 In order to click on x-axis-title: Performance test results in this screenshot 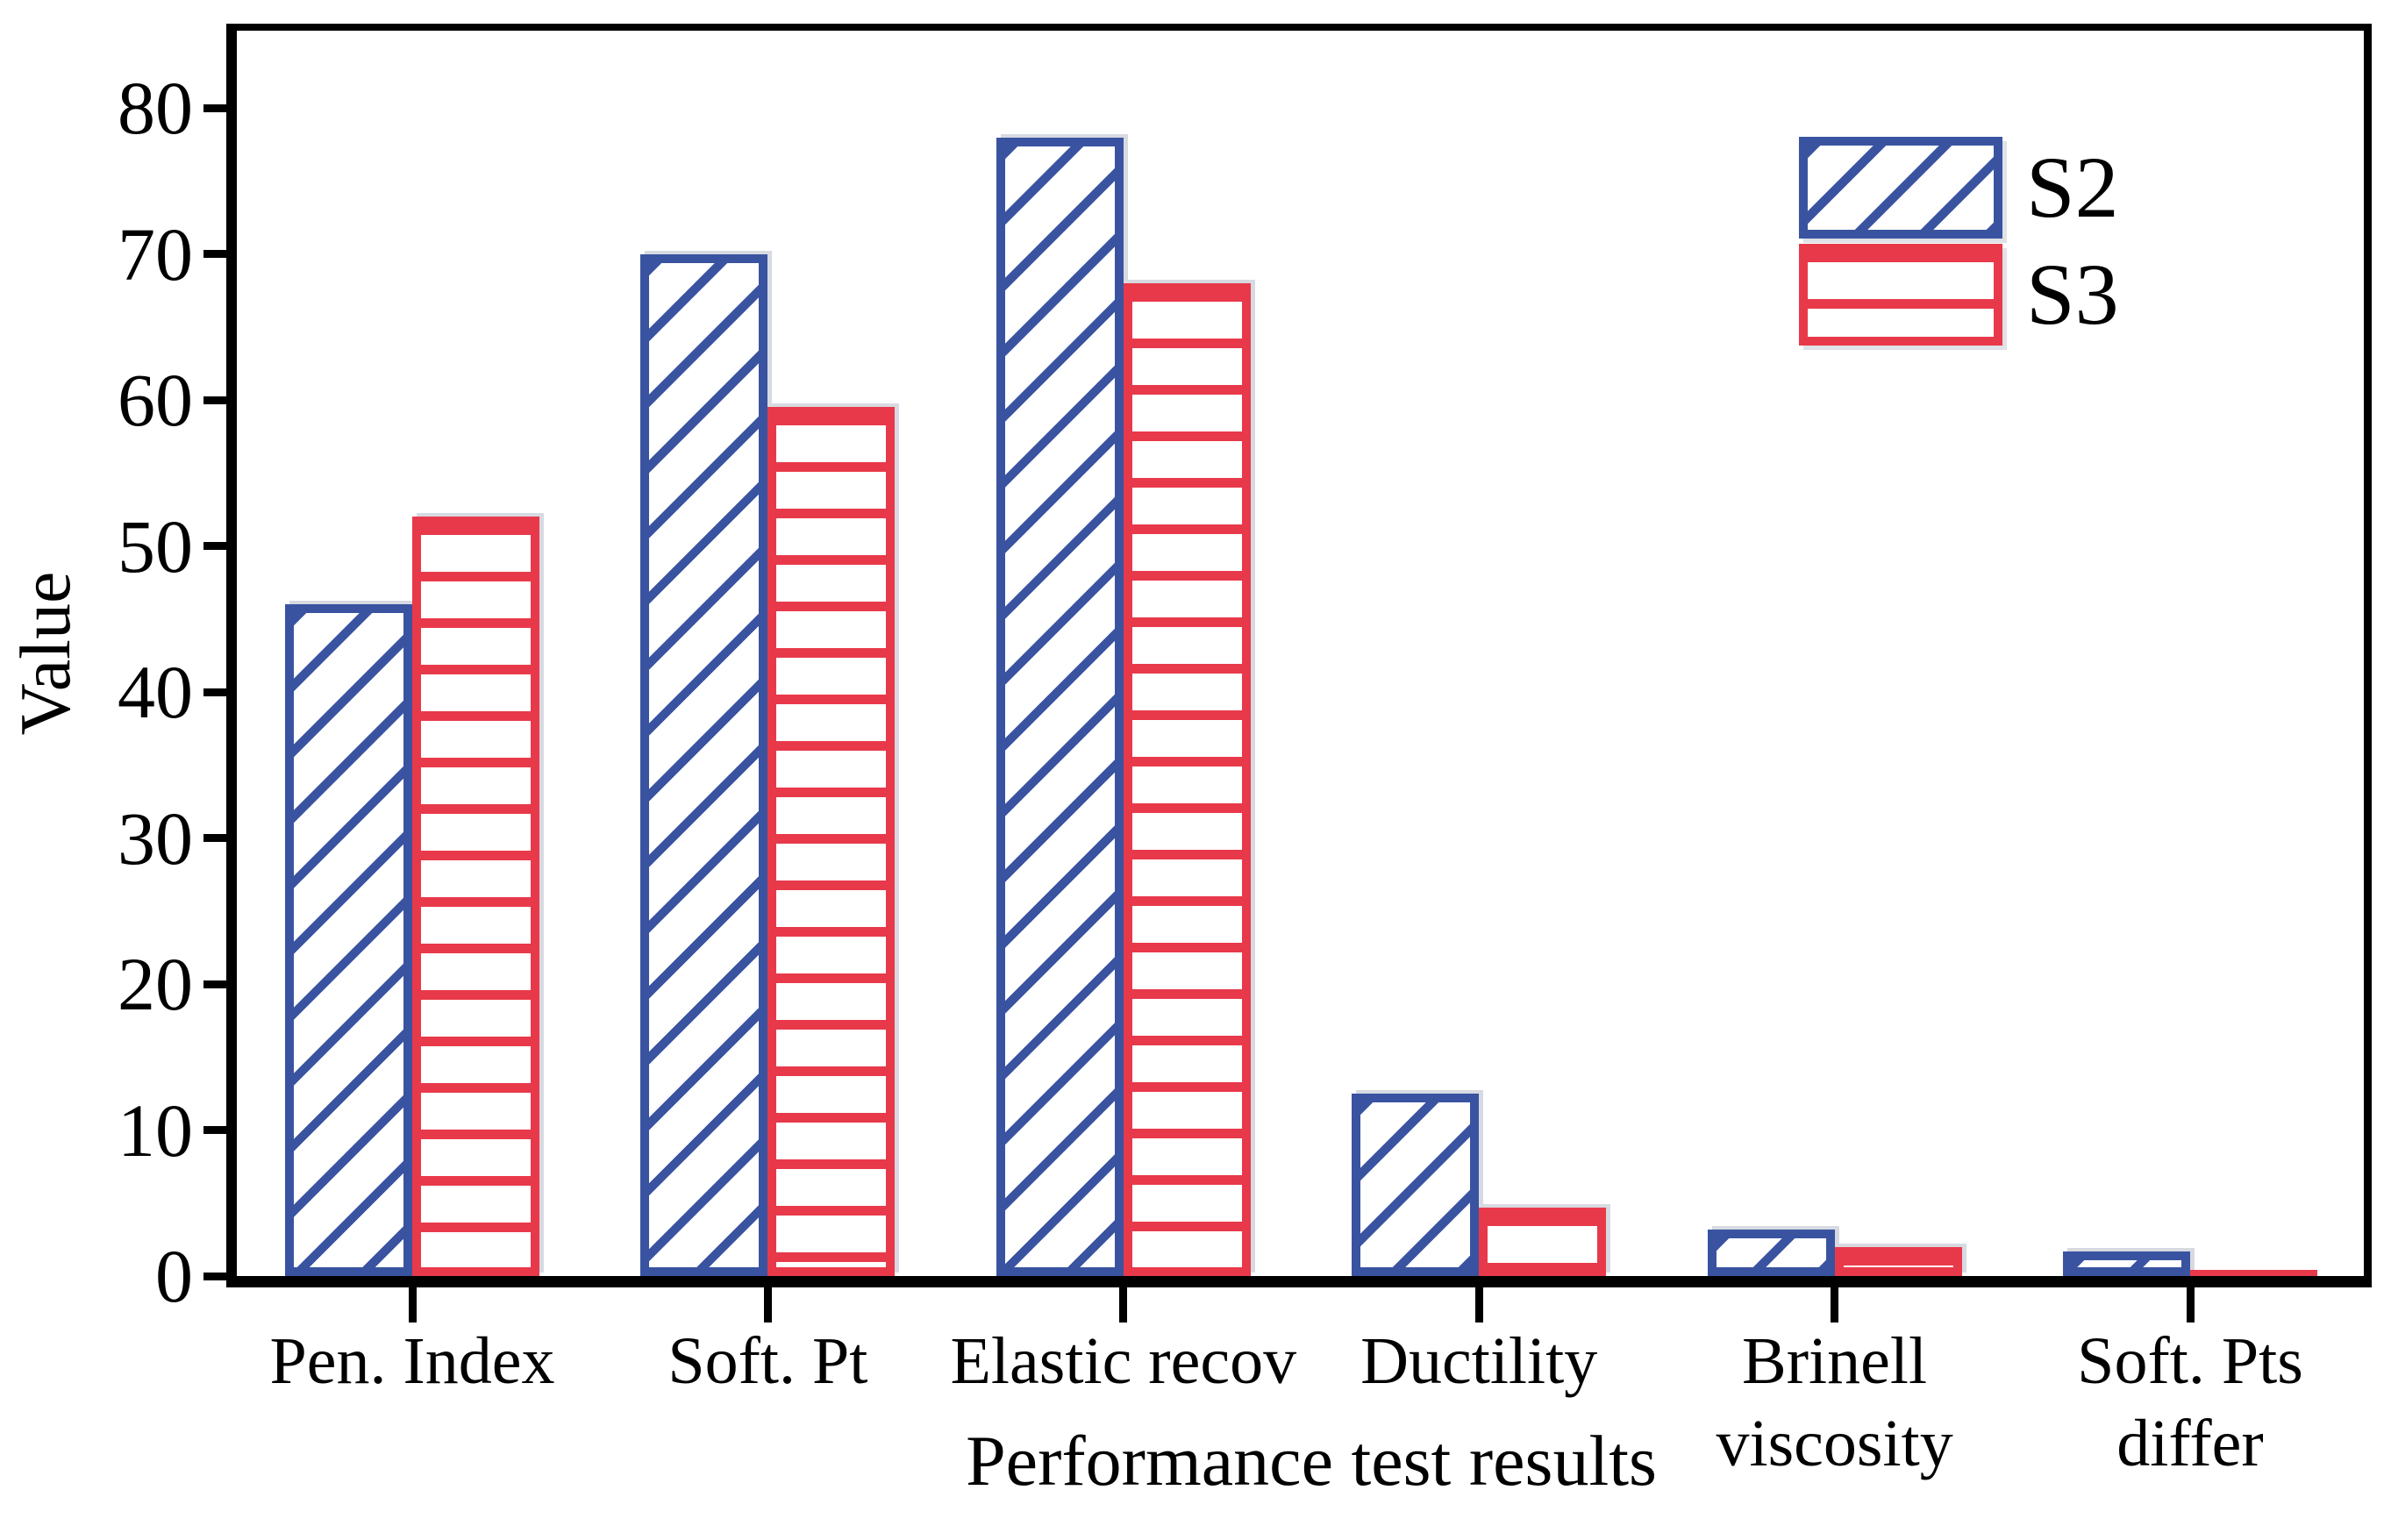, I will do `click(1311, 1461)`.